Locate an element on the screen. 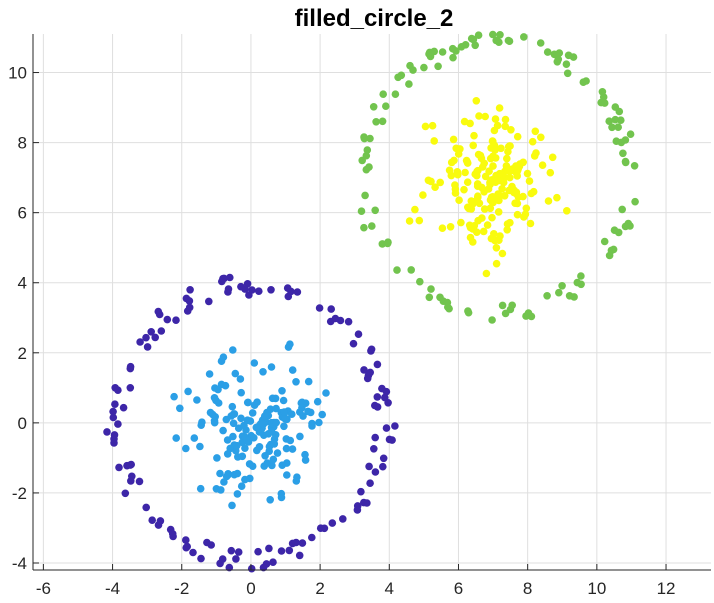 This screenshot has width=714, height=603. y-tick-label: 0 is located at coordinates (22, 423).